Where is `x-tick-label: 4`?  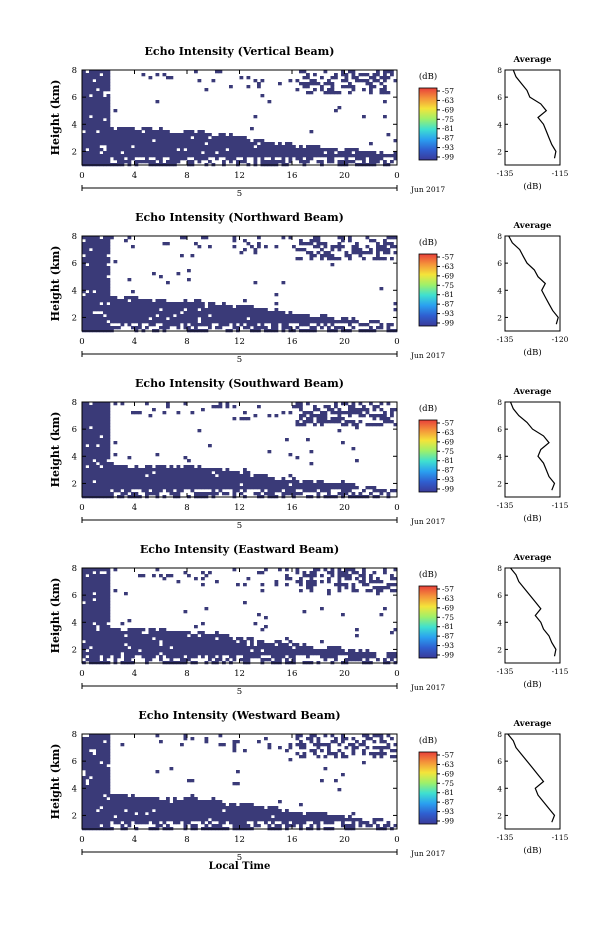 x-tick-label: 4 is located at coordinates (134, 840).